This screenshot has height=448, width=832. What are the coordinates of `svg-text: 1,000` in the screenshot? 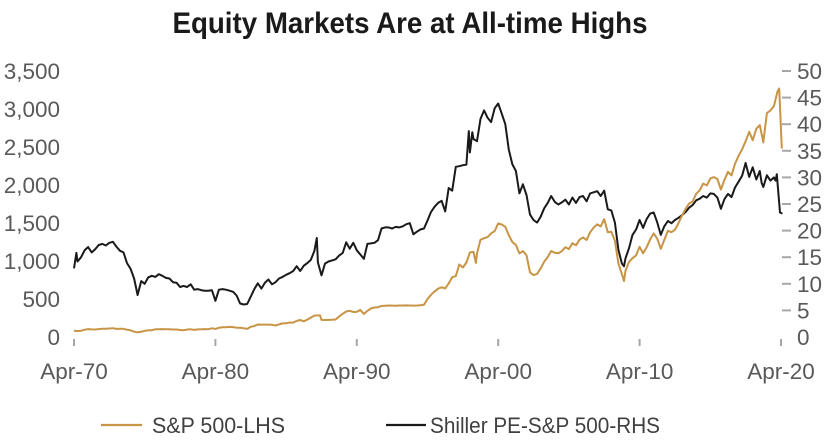 It's located at (32, 261).